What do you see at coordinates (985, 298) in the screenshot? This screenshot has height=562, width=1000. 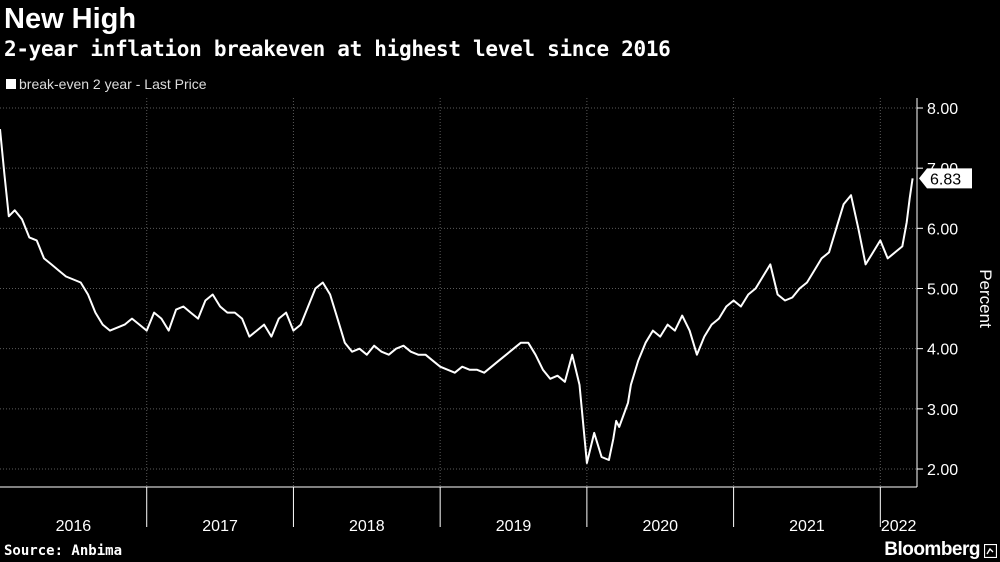 I see `y-axis-label: Percent` at bounding box center [985, 298].